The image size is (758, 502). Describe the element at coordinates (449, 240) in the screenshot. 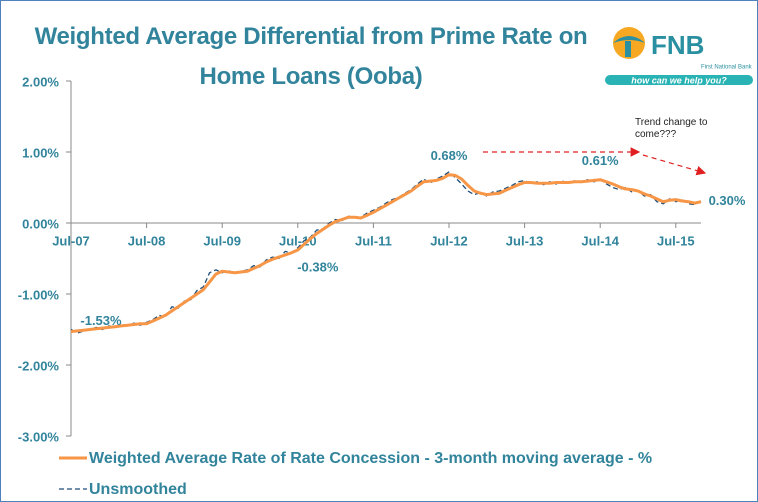

I see `x-tick-label: Jul-12` at that location.